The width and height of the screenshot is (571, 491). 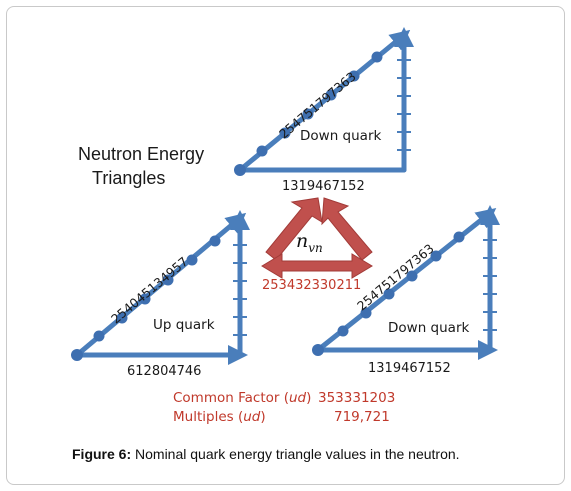 What do you see at coordinates (362, 417) in the screenshot?
I see `multiples-value: 719,721` at bounding box center [362, 417].